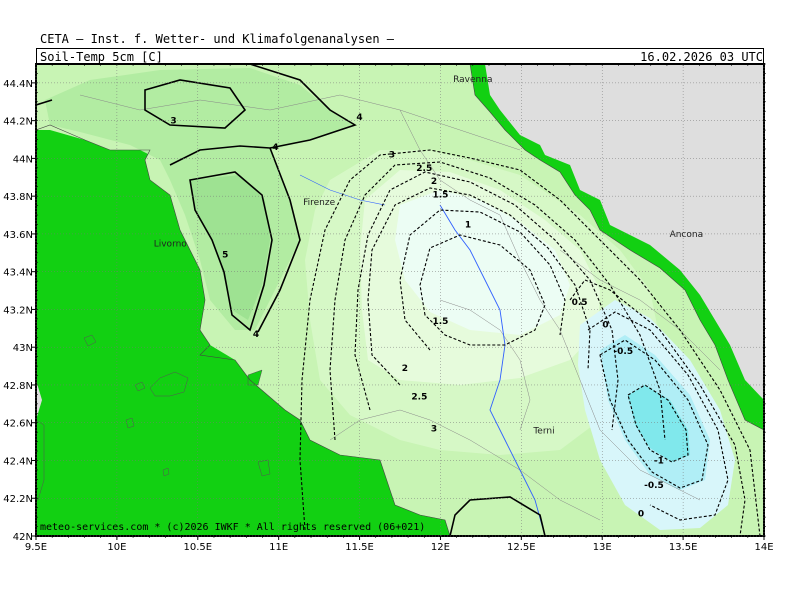 The height and width of the screenshot is (600, 800). Describe the element at coordinates (543, 431) in the screenshot. I see `city-label: Terni` at that location.